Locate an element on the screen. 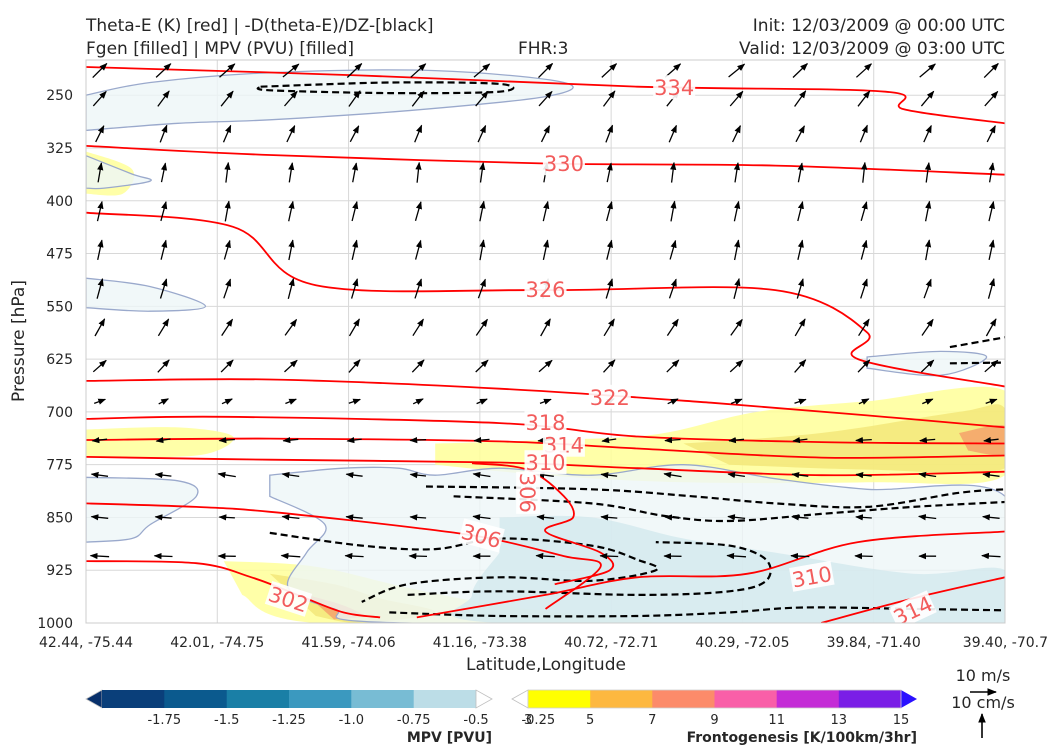 Image resolution: width=1050 pixels, height=750 pixels. theta-e-label-text: 330 is located at coordinates (564, 164).